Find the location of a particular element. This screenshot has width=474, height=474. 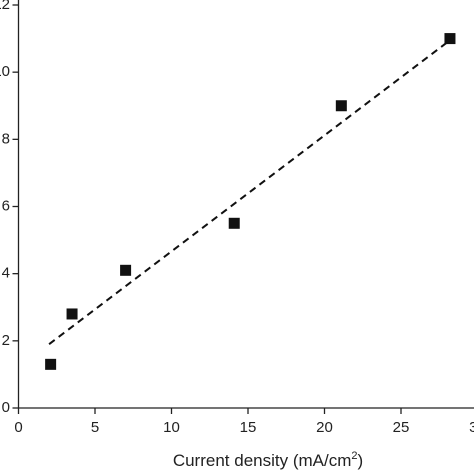

y-tick-label: 10 is located at coordinates (5, 71).